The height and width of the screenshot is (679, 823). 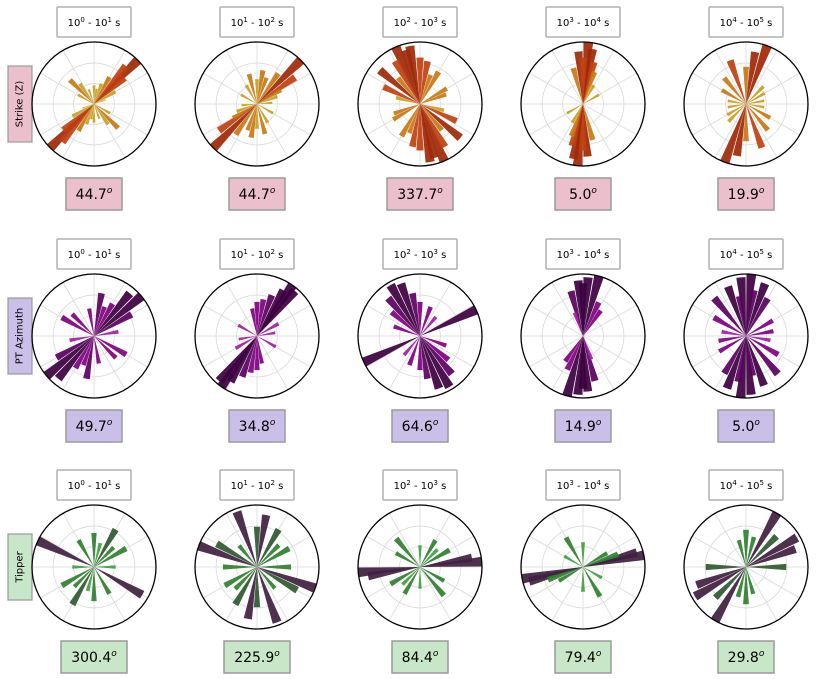 I want to click on period-label: 100​ - 101​ s, so click(x=94, y=22).